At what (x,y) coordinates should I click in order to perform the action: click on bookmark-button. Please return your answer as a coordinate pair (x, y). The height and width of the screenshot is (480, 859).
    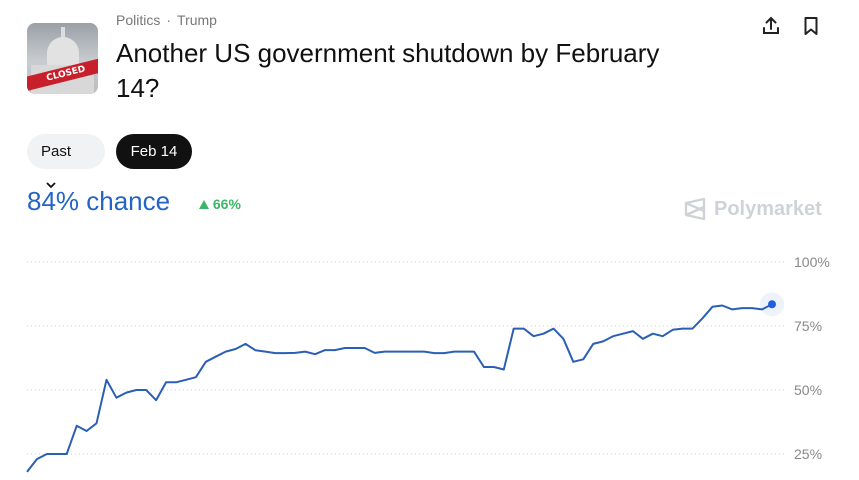
    Looking at the image, I should click on (811, 26).